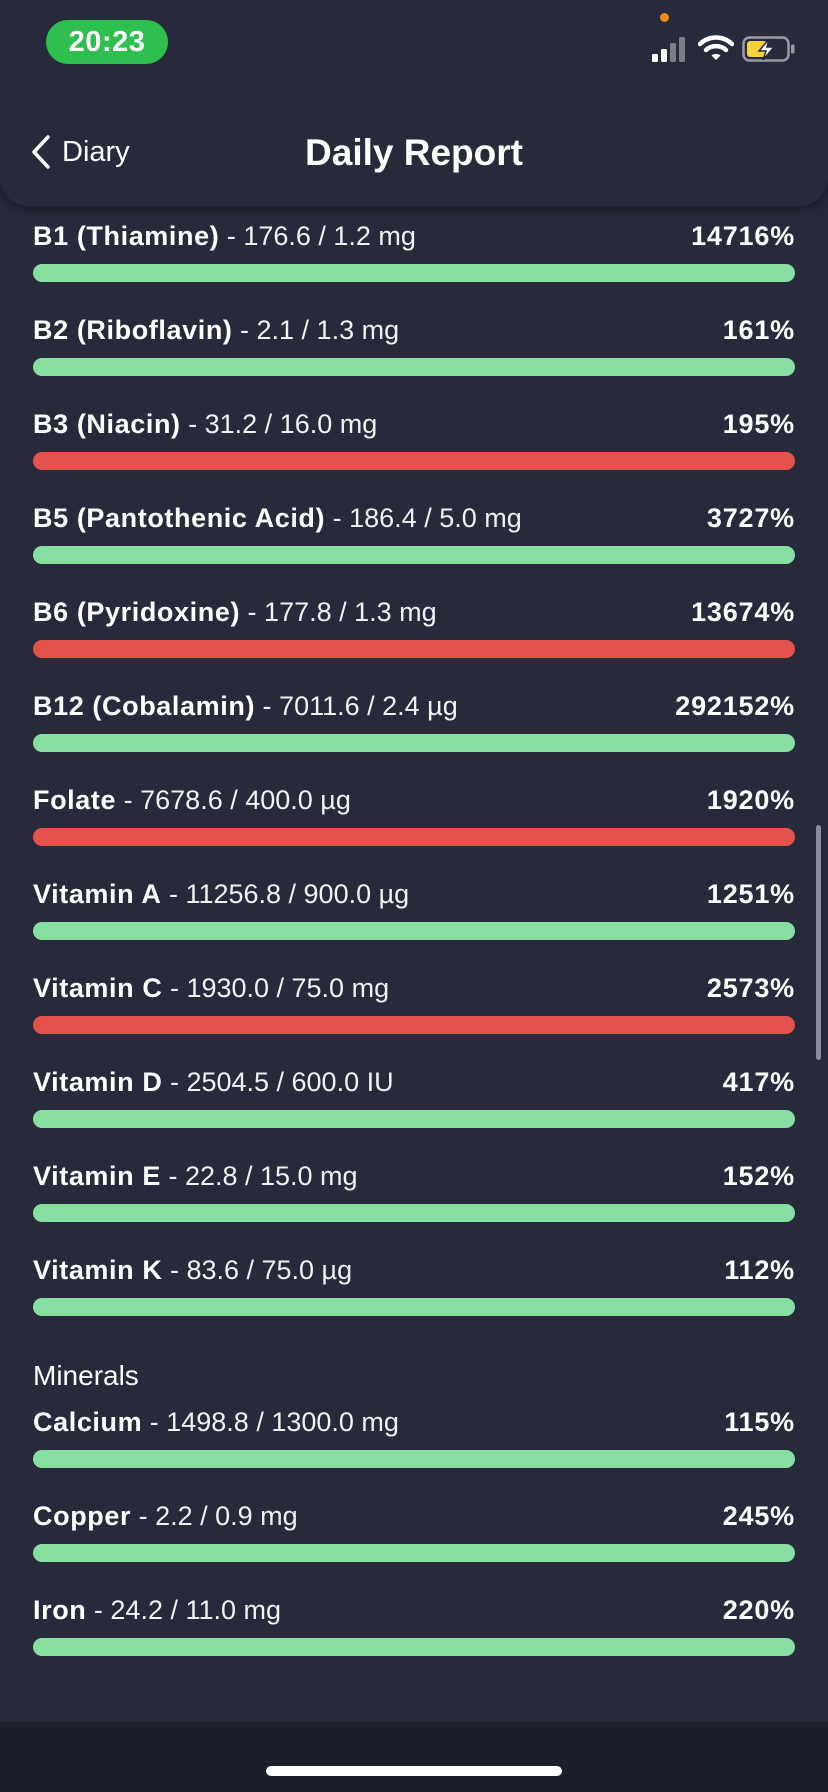 This screenshot has height=1792, width=828. What do you see at coordinates (758, 1516) in the screenshot?
I see `nutrient-percent: 245%` at bounding box center [758, 1516].